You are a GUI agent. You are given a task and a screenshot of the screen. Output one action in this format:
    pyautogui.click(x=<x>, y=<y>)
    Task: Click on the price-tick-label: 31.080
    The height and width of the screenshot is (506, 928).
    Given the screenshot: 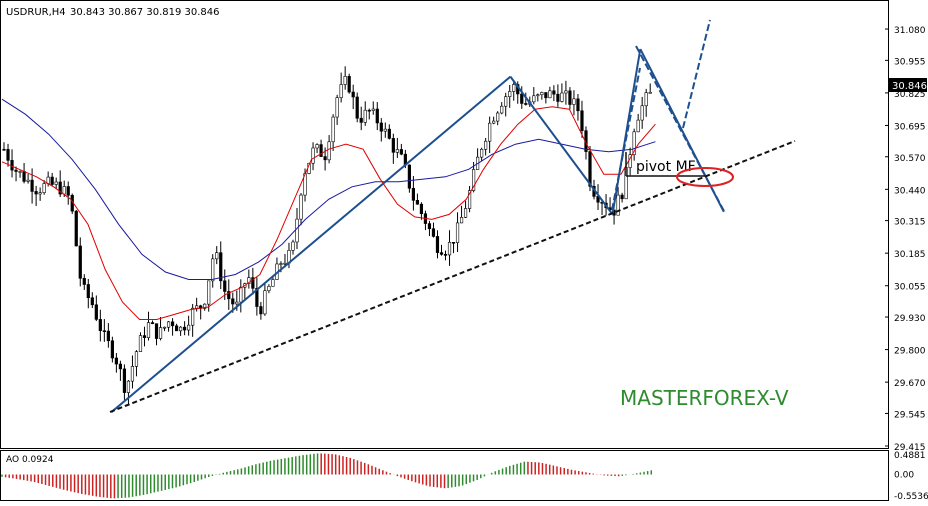 What is the action you would take?
    pyautogui.click(x=910, y=31)
    